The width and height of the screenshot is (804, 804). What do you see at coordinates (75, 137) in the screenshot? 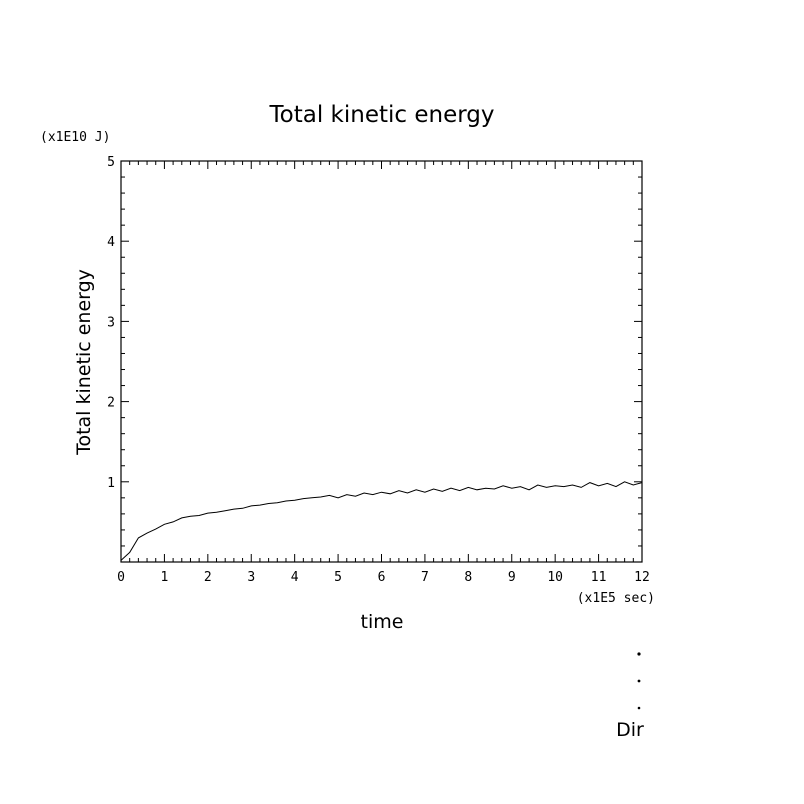
I see `y-axis-unit: (x1E10 J)` at bounding box center [75, 137].